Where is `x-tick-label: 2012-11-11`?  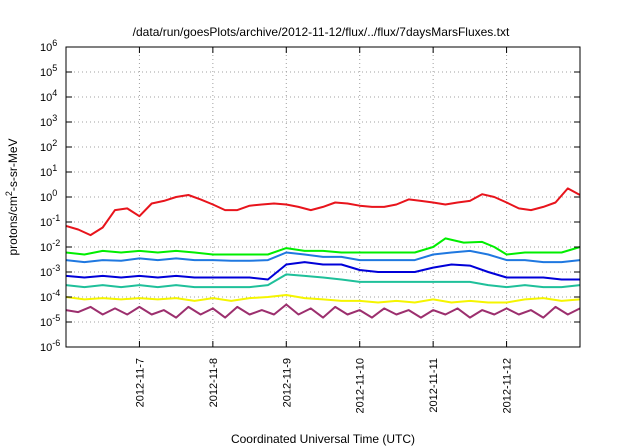
x-tick-label: 2012-11-11 is located at coordinates (434, 385).